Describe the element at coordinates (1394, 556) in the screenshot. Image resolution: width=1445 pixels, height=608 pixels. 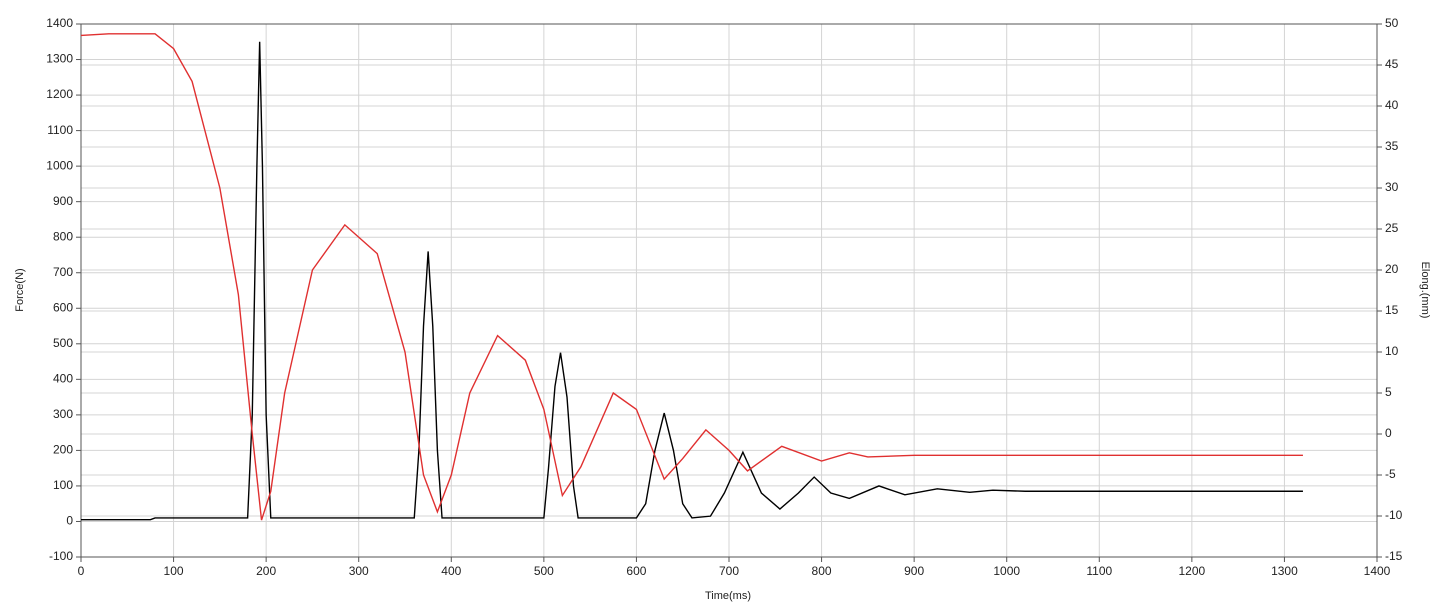
I see `y2-tick-label: -15` at that location.